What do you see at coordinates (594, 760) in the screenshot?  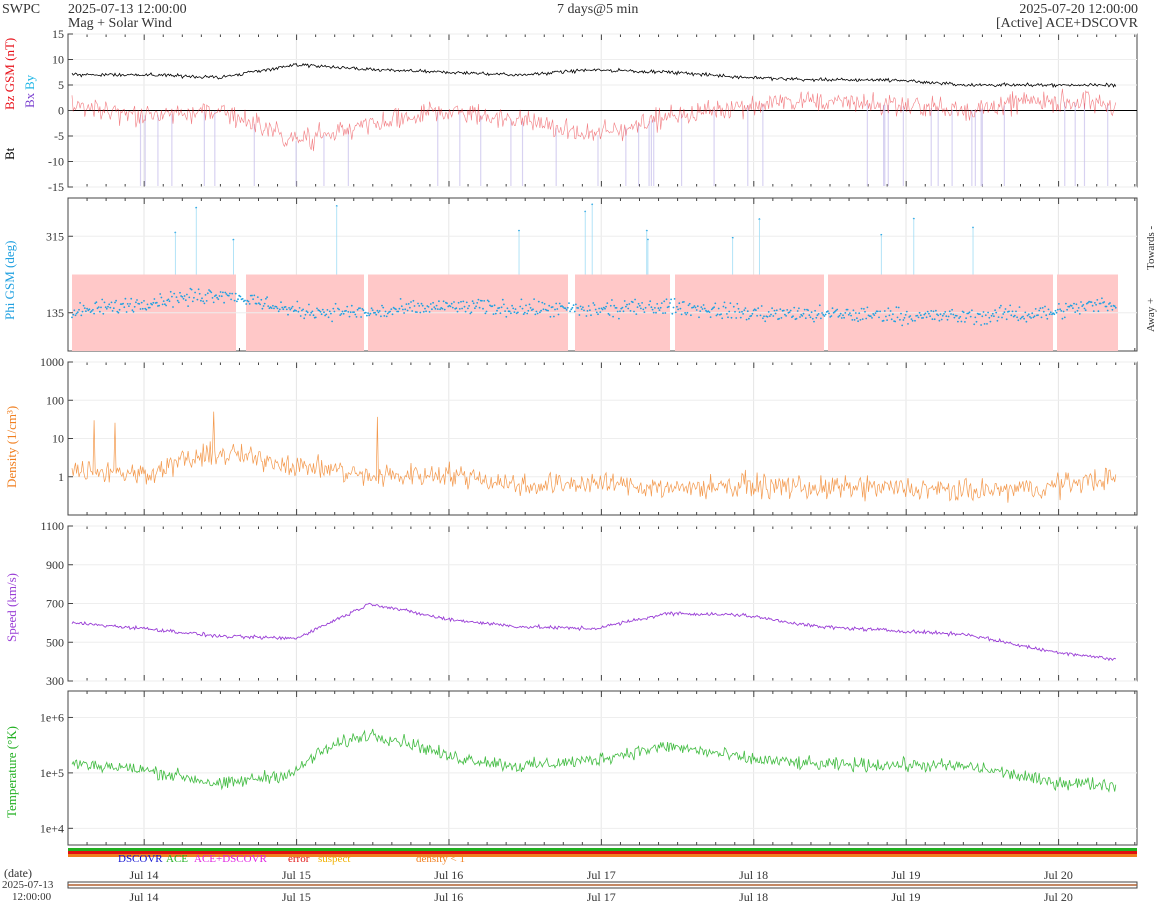 I see `temp-series-line` at bounding box center [594, 760].